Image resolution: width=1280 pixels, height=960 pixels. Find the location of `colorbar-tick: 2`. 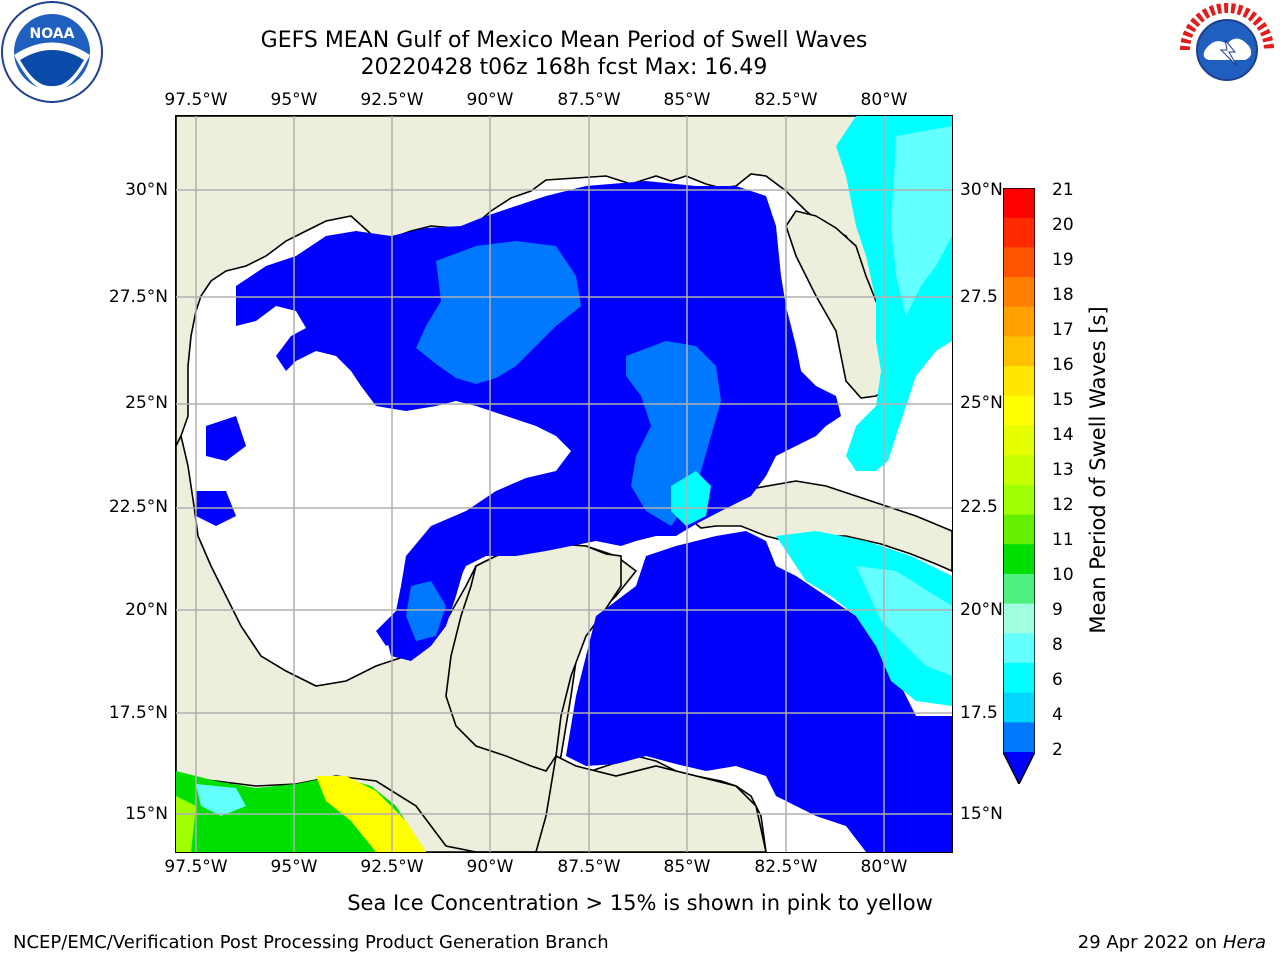

colorbar-tick: 2 is located at coordinates (1057, 750).